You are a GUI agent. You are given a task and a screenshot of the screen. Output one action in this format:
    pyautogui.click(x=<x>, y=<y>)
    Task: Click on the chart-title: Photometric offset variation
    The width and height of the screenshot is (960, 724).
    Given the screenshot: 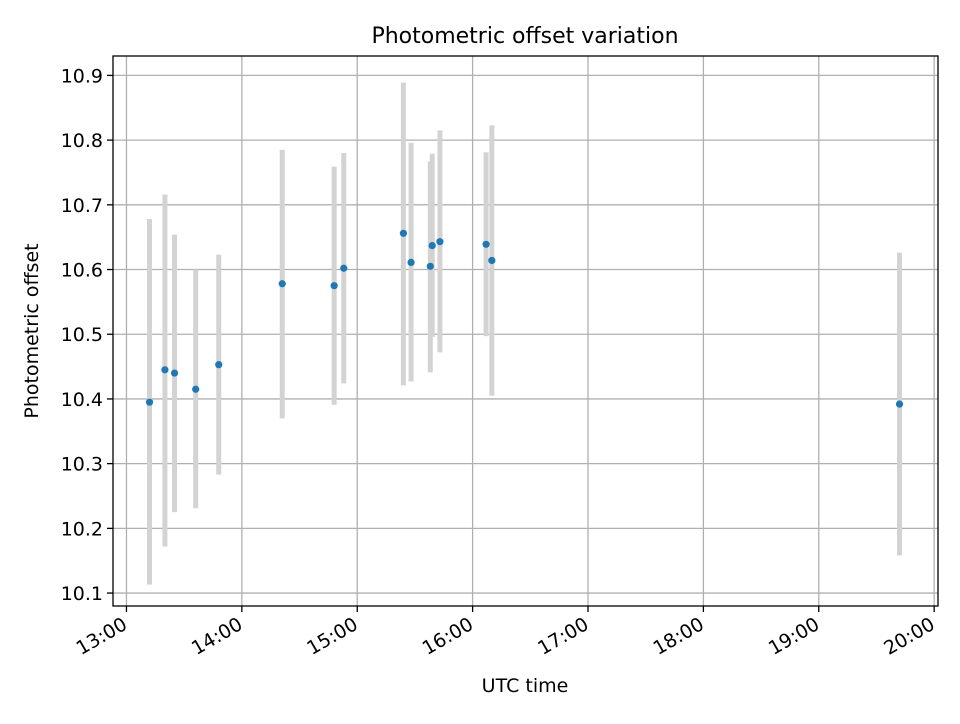 What is the action you would take?
    pyautogui.click(x=524, y=36)
    